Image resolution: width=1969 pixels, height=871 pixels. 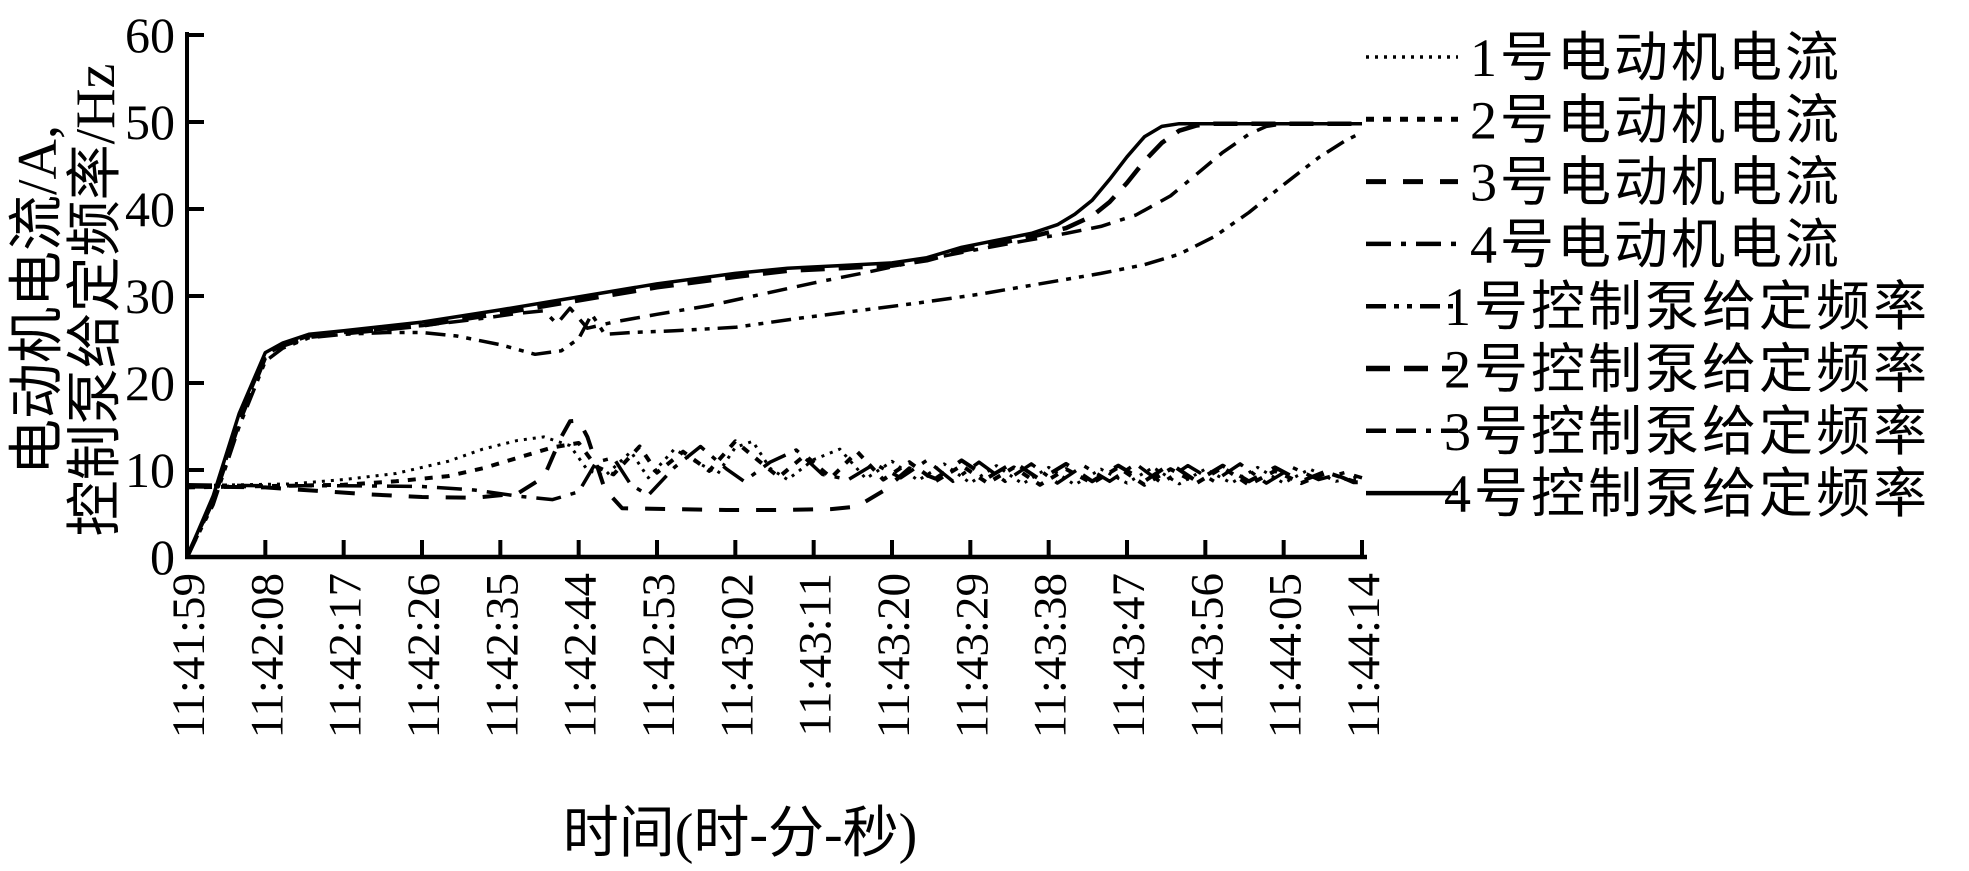 What do you see at coordinates (1129, 655) in the screenshot?
I see `x-tick-label: 11:43:47` at bounding box center [1129, 655].